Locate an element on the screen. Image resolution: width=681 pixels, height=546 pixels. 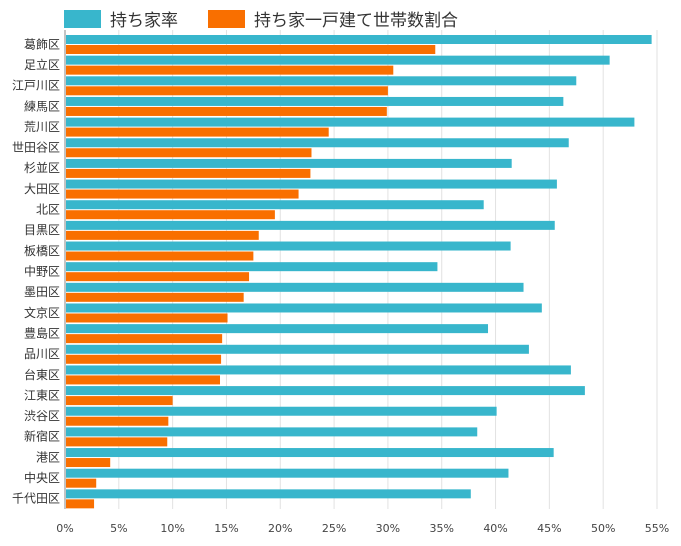
category-label: 台東区 is located at coordinates (42, 374).